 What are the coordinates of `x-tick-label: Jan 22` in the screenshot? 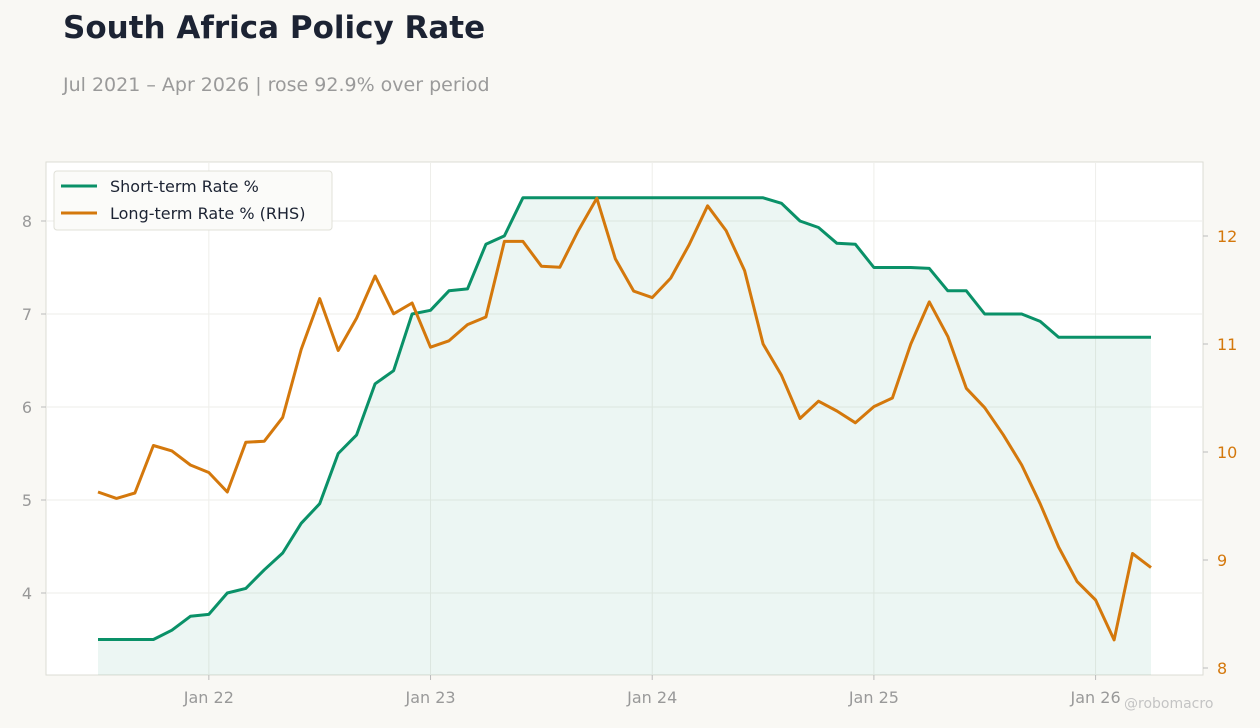 It's located at (208, 697).